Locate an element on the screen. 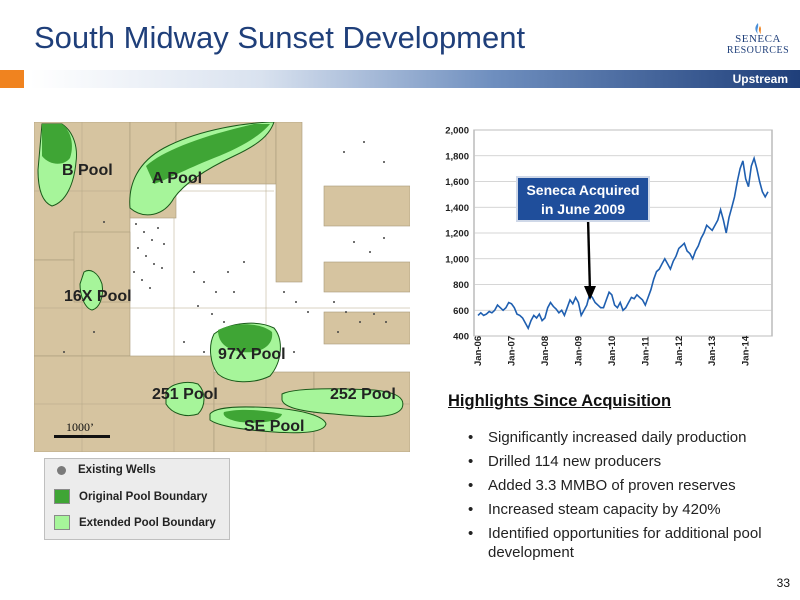 The width and height of the screenshot is (800, 600). y-tick-label: 400 is located at coordinates (461, 337).